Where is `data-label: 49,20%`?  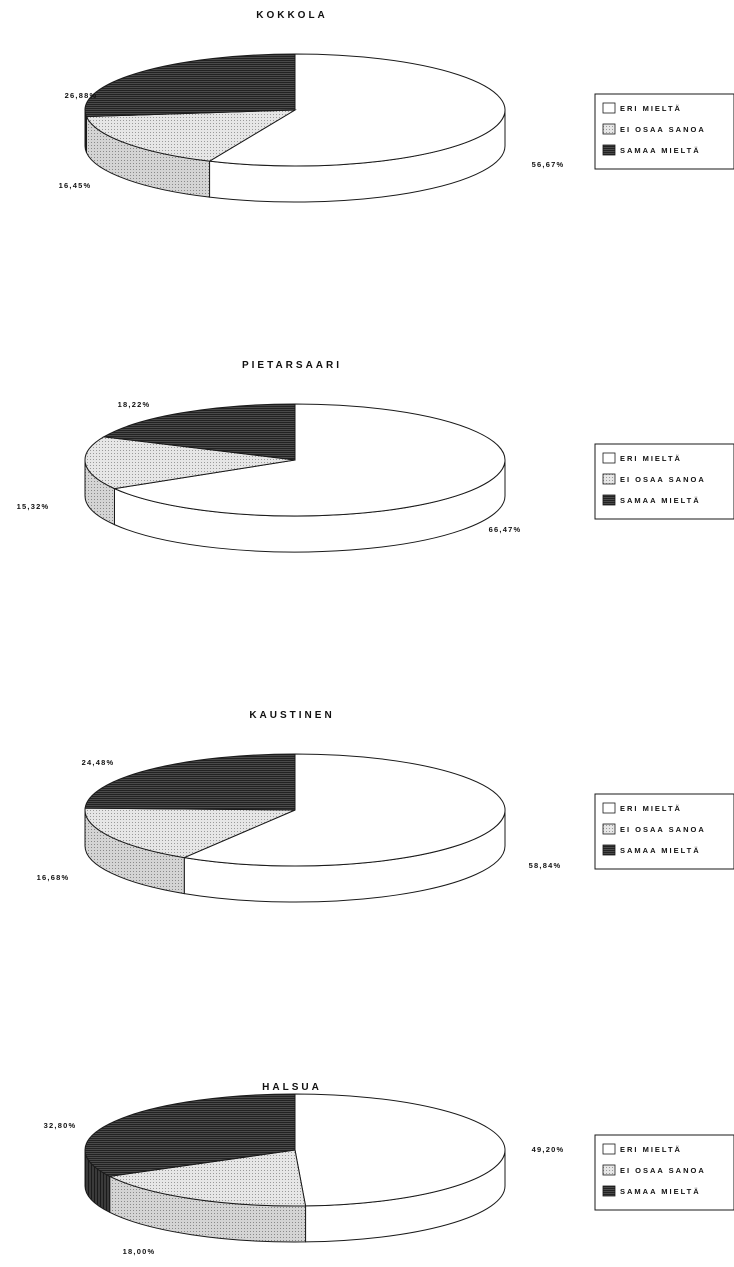
data-label: 49,20% is located at coordinates (548, 1149).